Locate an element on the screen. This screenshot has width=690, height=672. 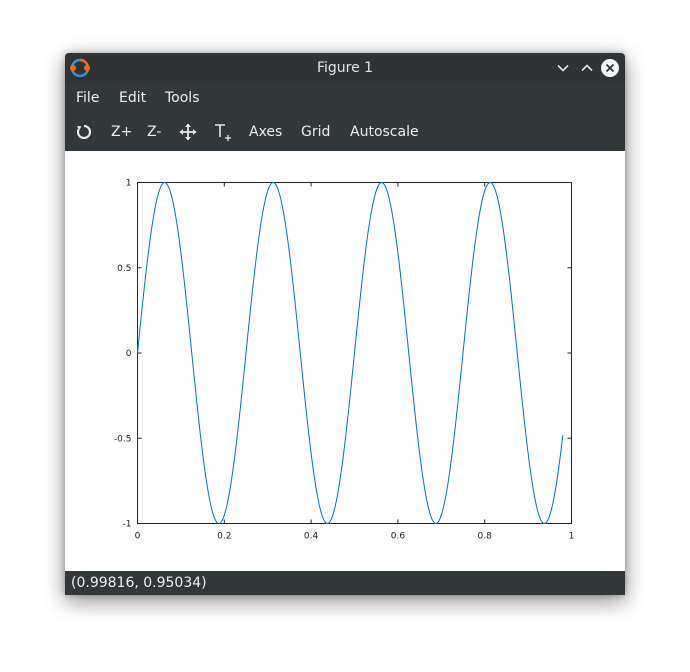
window-title: Figure 1 is located at coordinates (345, 68).